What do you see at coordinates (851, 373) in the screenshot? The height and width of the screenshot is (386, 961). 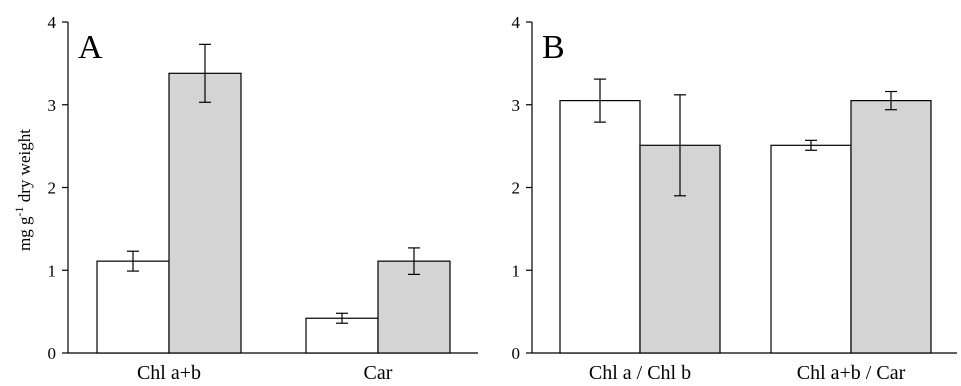 I see `category-label: Chl a+b / Car` at bounding box center [851, 373].